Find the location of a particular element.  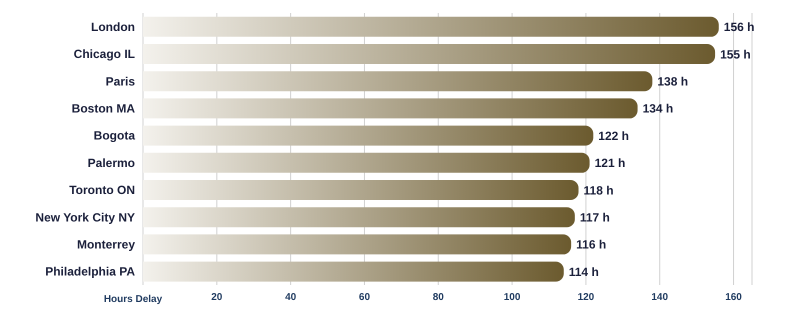

y-tick-label: Toronto ON is located at coordinates (102, 190).